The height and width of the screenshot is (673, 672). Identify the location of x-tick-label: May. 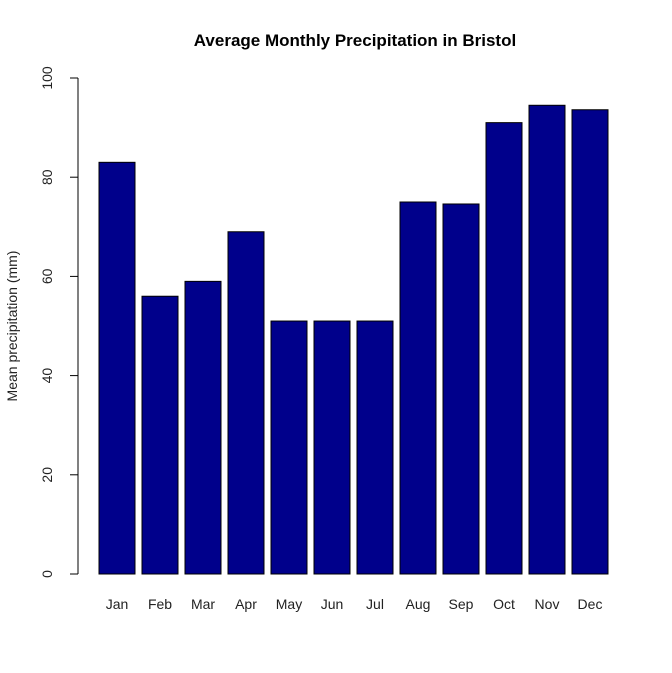
(289, 604).